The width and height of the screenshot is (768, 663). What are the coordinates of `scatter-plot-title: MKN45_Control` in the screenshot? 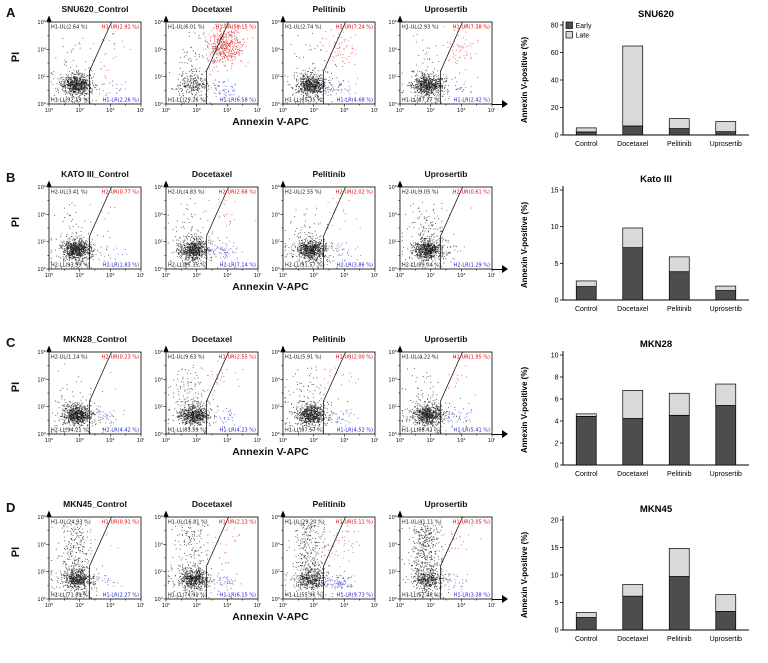 It's located at (95, 504).